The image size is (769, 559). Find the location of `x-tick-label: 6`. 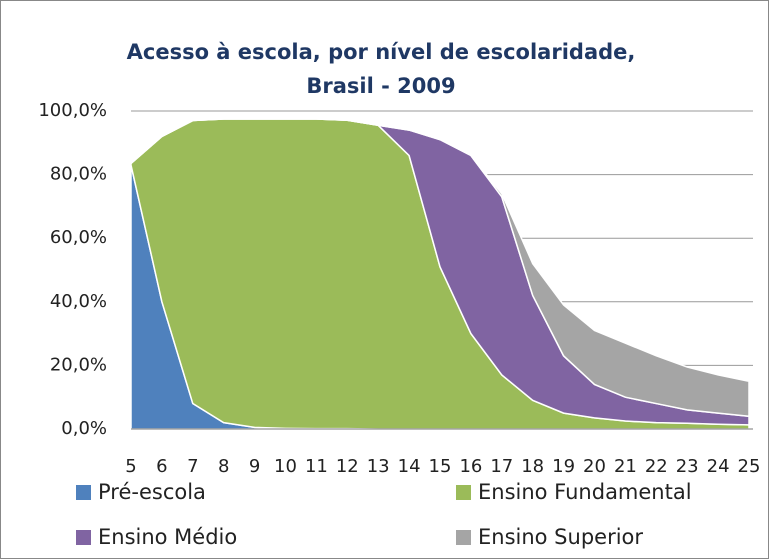

x-tick-label: 6 is located at coordinates (161, 466).